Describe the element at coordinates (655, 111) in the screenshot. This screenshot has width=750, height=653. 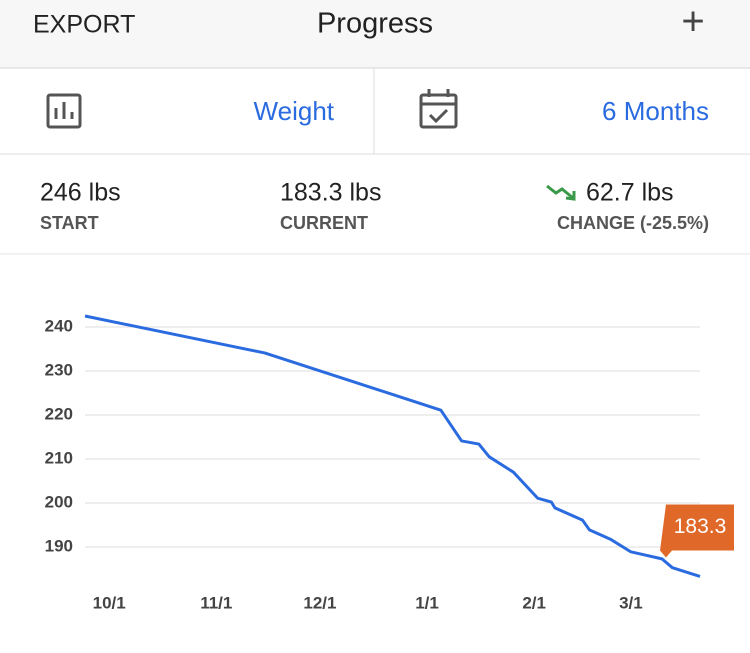
I see `range-selector: 6 Months` at that location.